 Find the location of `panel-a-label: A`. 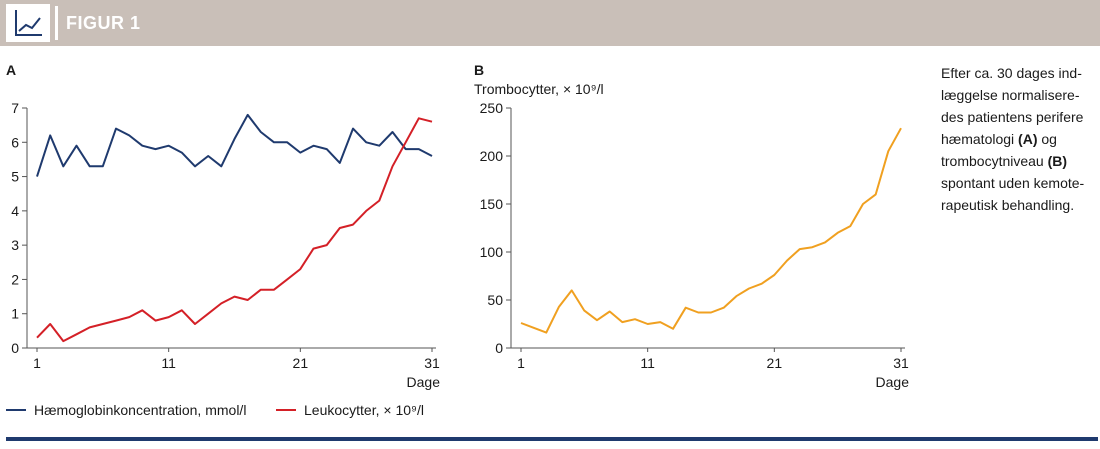

panel-a-label: A is located at coordinates (11, 70).